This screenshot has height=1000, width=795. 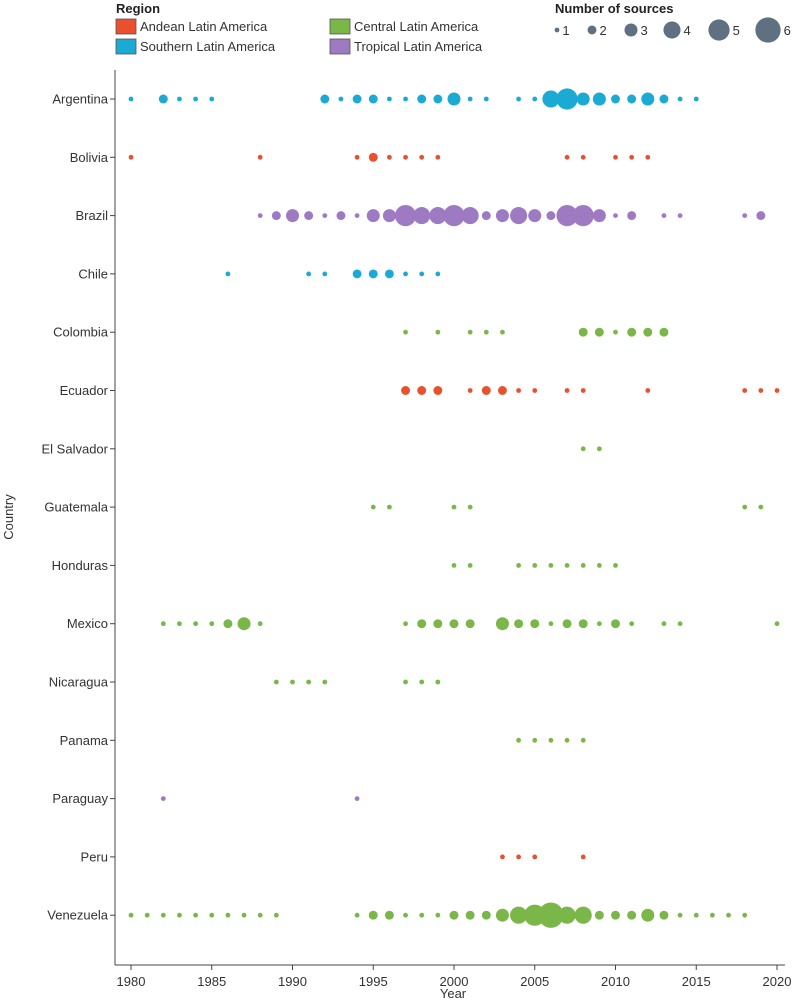 What do you see at coordinates (389, 915) in the screenshot?
I see `point-venezuela-1996` at bounding box center [389, 915].